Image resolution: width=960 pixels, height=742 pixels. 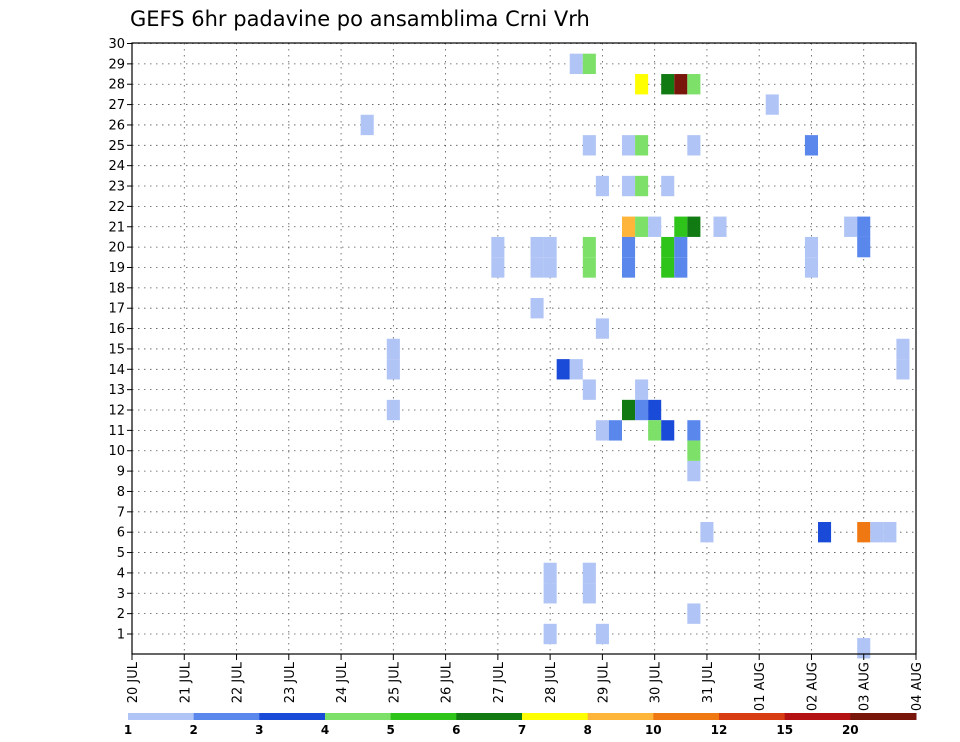 I want to click on x-tick-label: 25 JUL, so click(x=394, y=682).